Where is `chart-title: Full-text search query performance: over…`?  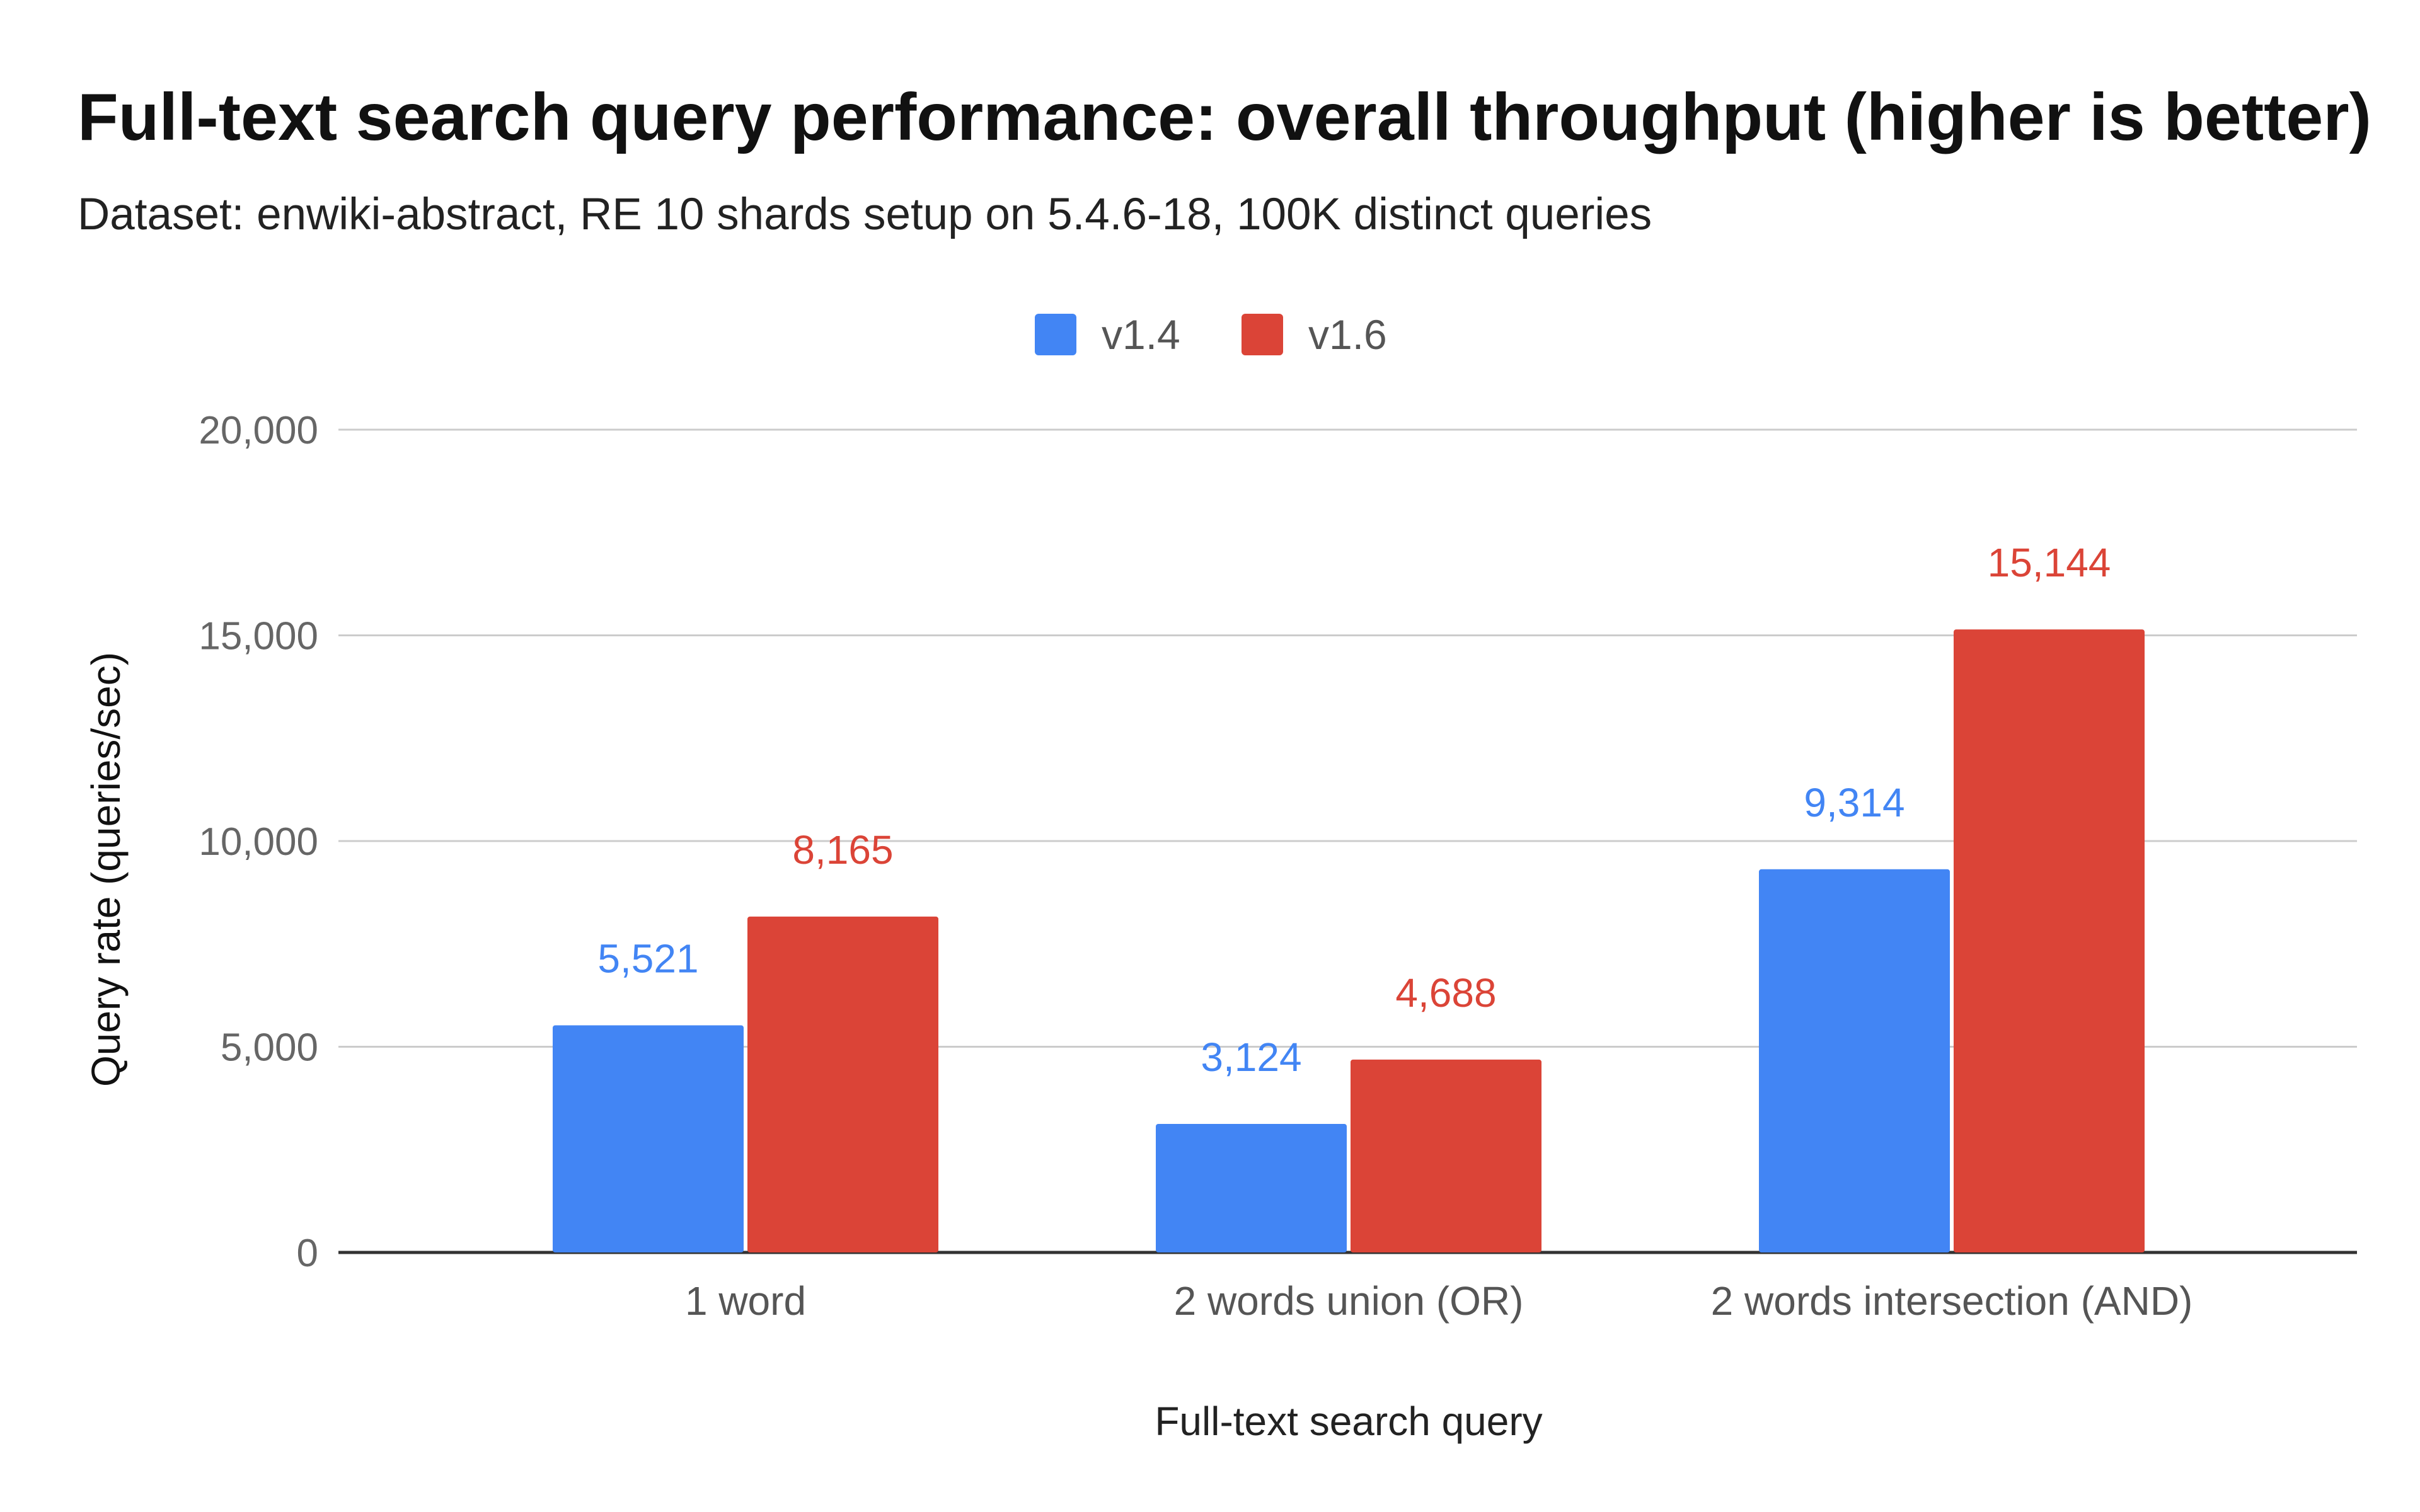
chart-title: Full-text search query performance: over… is located at coordinates (1225, 117).